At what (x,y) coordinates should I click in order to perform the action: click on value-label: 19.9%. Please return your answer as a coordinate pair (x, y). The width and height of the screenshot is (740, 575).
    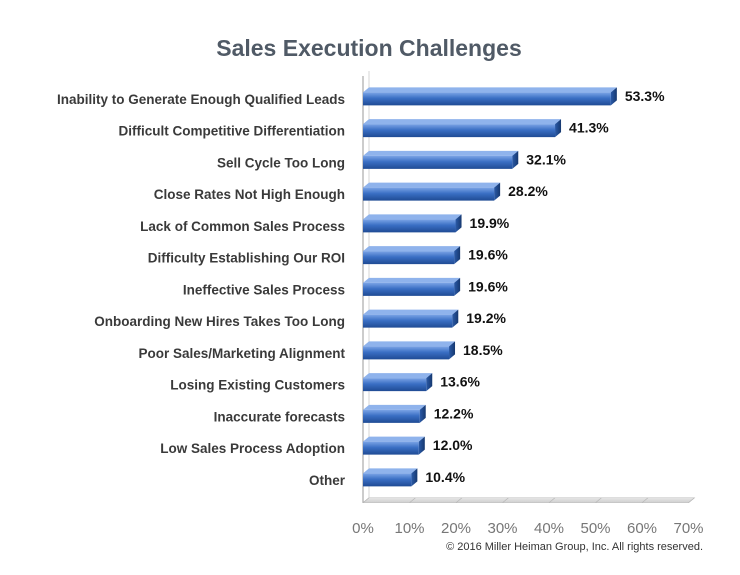
    Looking at the image, I should click on (490, 223).